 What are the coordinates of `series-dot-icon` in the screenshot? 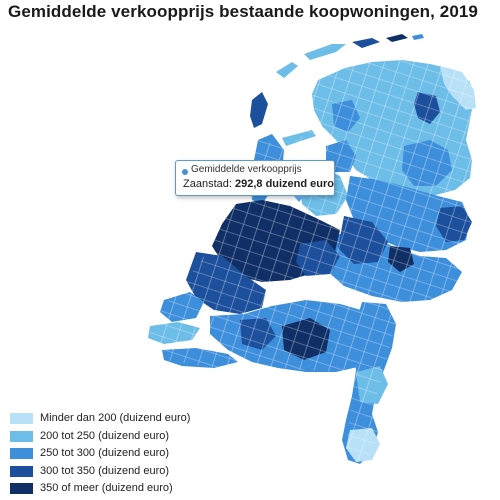 It's located at (185, 172).